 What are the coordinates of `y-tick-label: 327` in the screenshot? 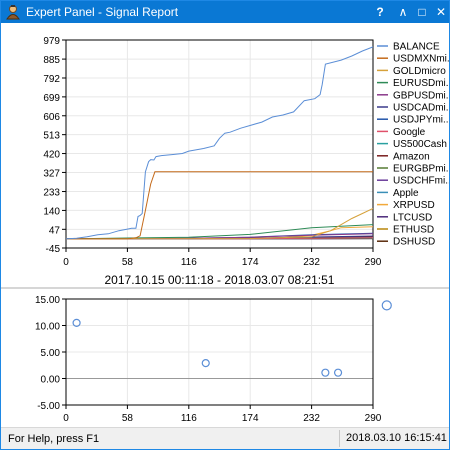 It's located at (51, 173).